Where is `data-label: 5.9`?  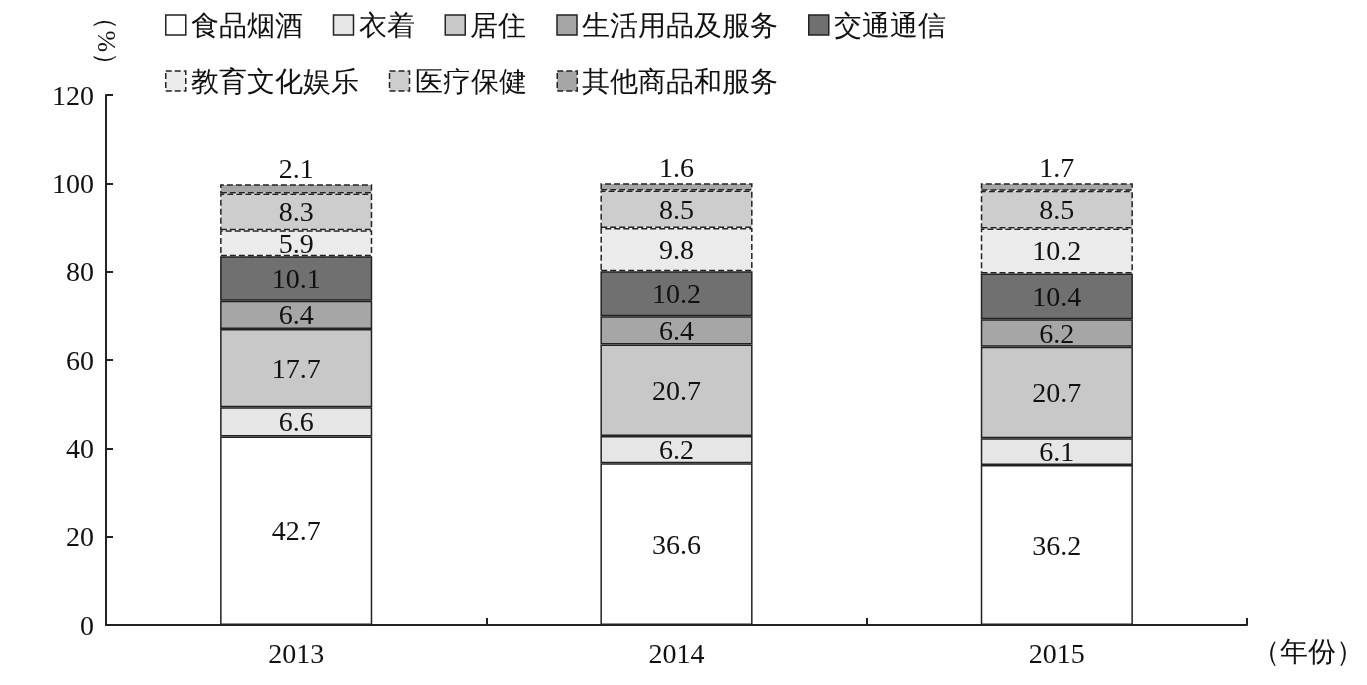 data-label: 5.9 is located at coordinates (296, 243).